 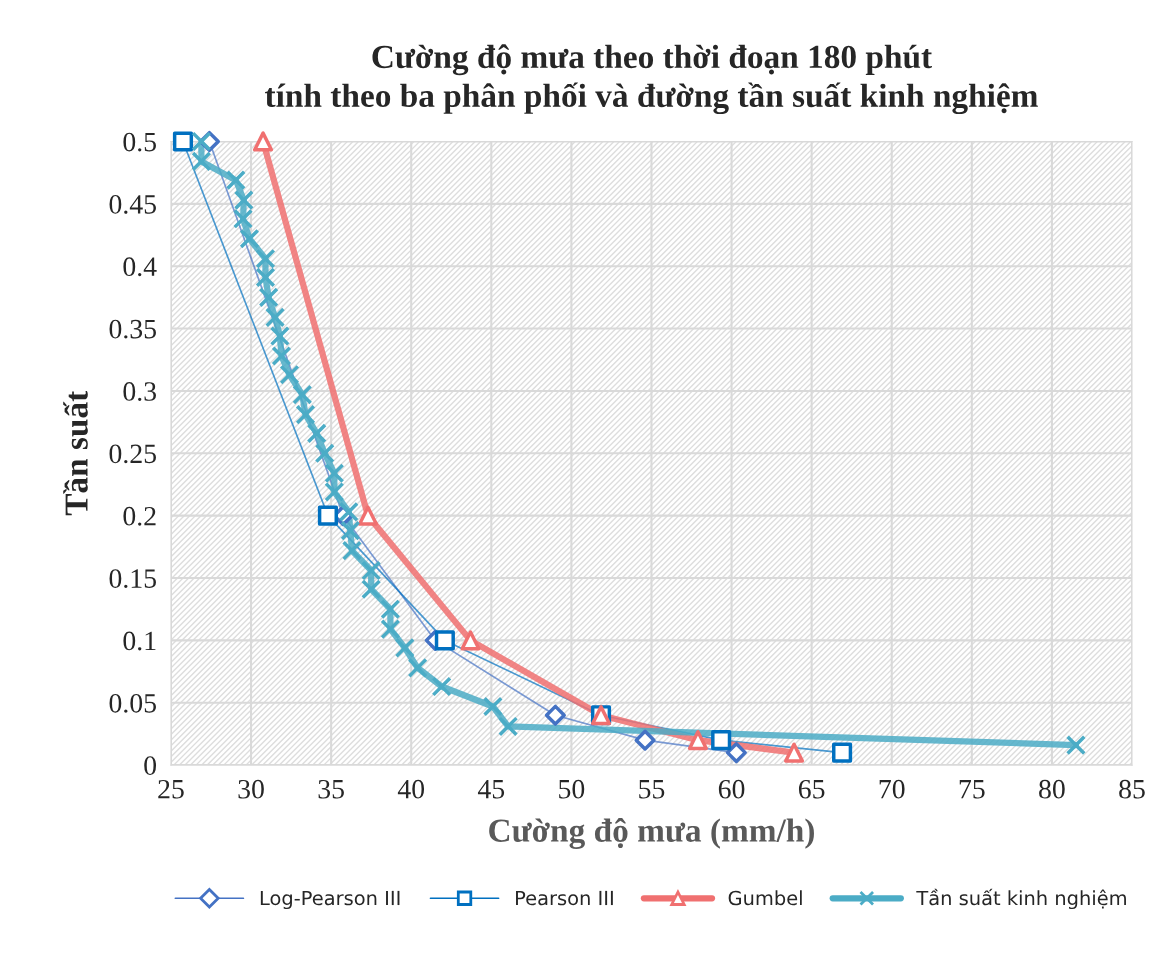 I want to click on x-tick-label: 85, so click(x=1132, y=789).